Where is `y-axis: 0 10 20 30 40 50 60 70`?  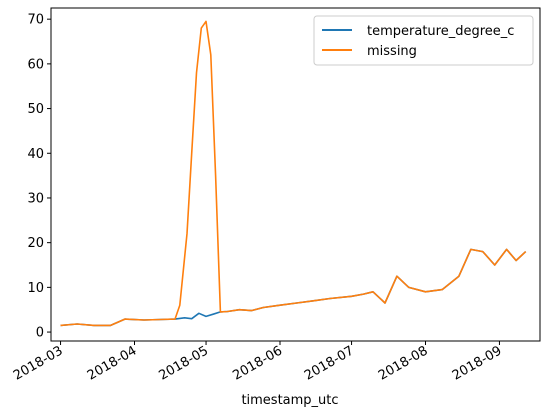 y-axis: 0 10 20 30 40 50 60 70 is located at coordinates (39, 177).